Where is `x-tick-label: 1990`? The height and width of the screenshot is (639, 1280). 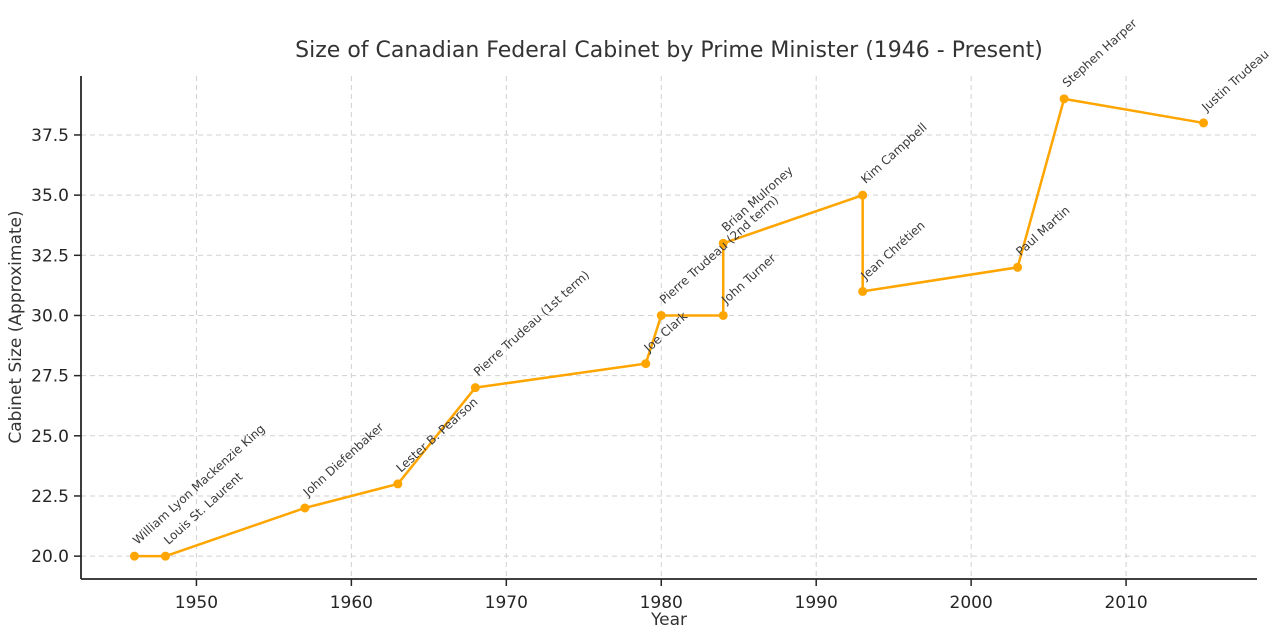 x-tick-label: 1990 is located at coordinates (816, 603).